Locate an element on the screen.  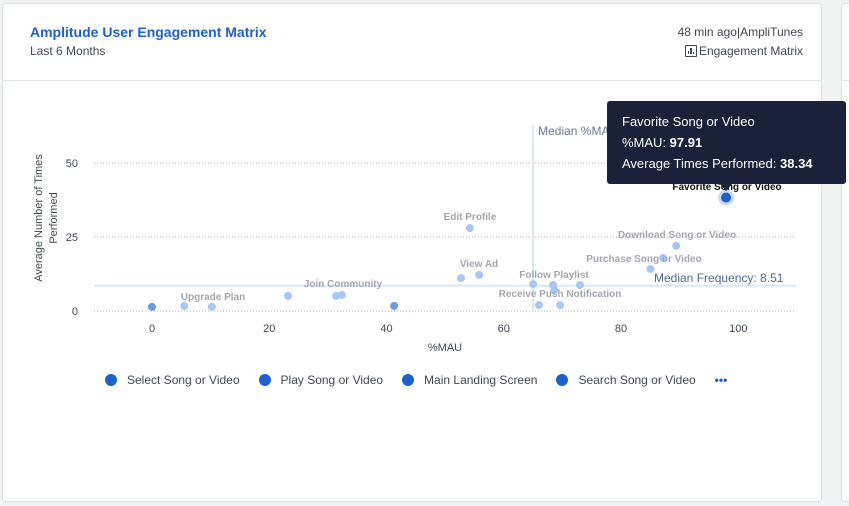
chart-type-label: Engagement Matrix is located at coordinates (750, 51).